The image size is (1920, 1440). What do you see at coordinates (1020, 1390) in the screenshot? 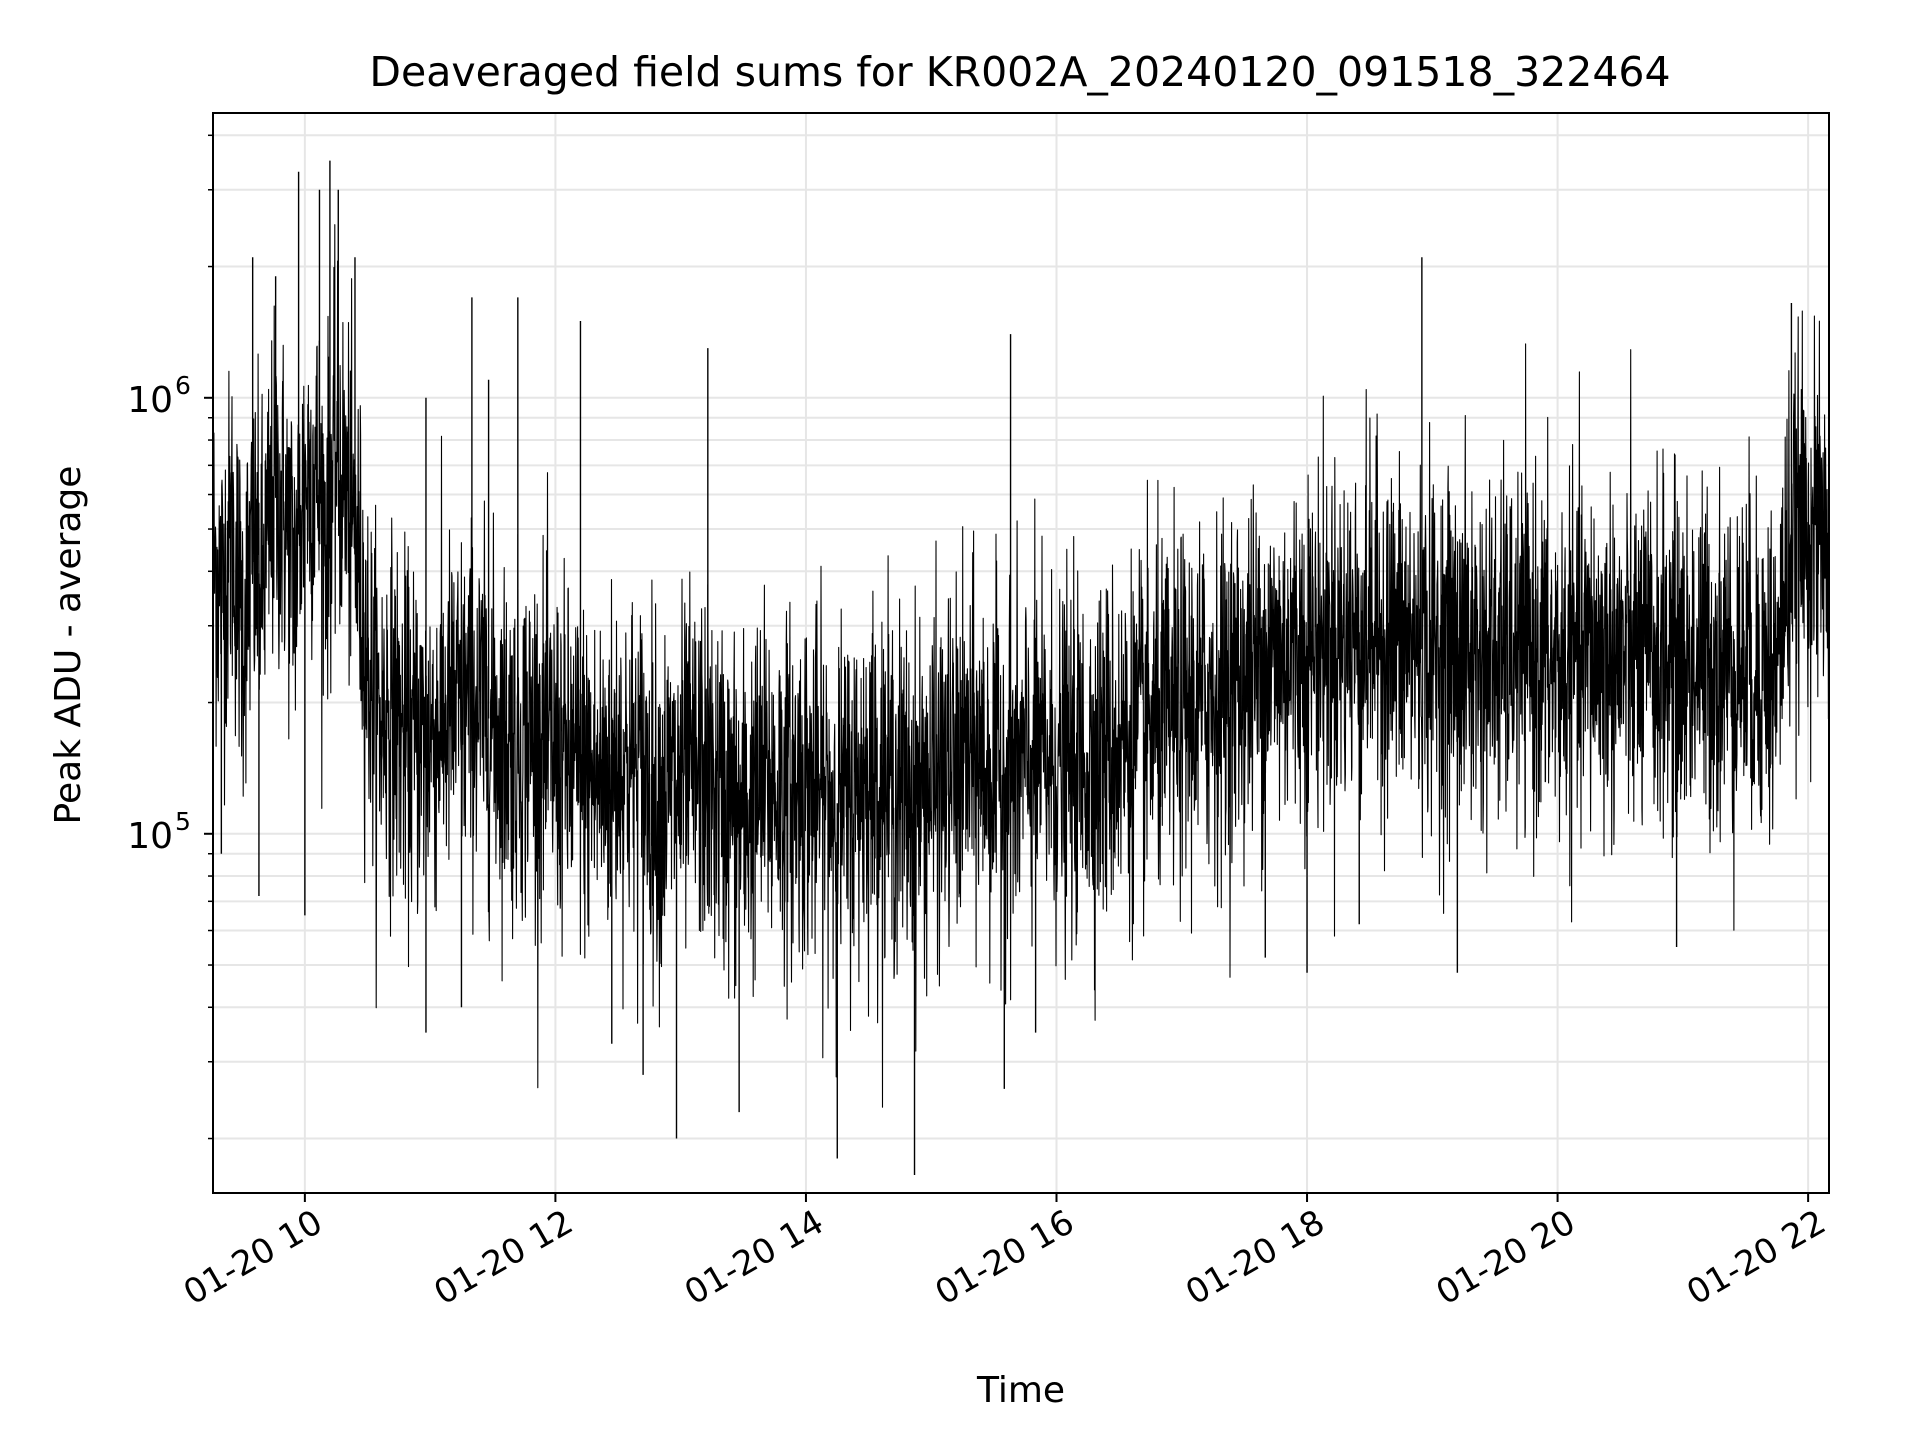
I see `x-axis-label: Time` at bounding box center [1020, 1390].